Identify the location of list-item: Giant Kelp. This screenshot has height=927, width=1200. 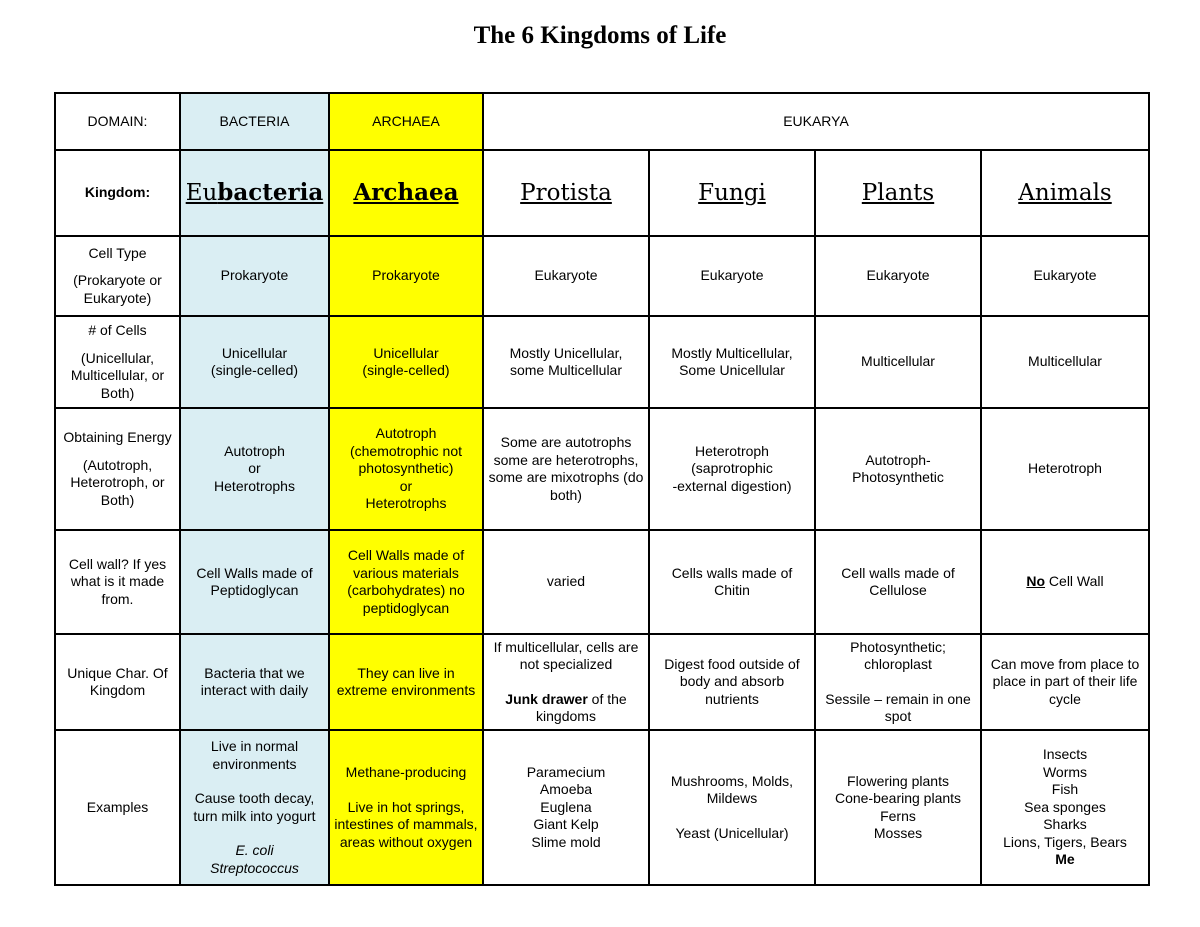
(566, 824).